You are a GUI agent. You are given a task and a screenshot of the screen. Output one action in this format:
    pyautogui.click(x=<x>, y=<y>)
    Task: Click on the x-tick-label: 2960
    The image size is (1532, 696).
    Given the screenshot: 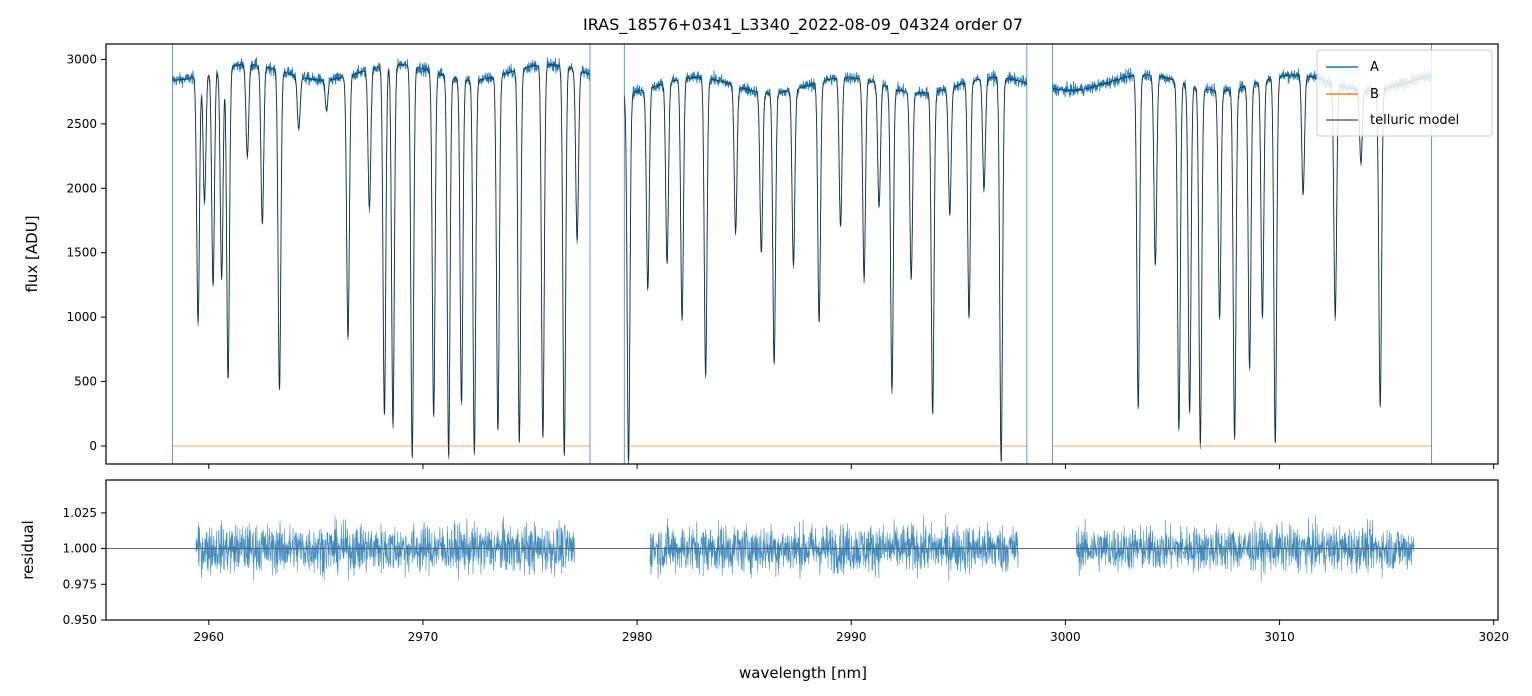 What is the action you would take?
    pyautogui.click(x=209, y=637)
    